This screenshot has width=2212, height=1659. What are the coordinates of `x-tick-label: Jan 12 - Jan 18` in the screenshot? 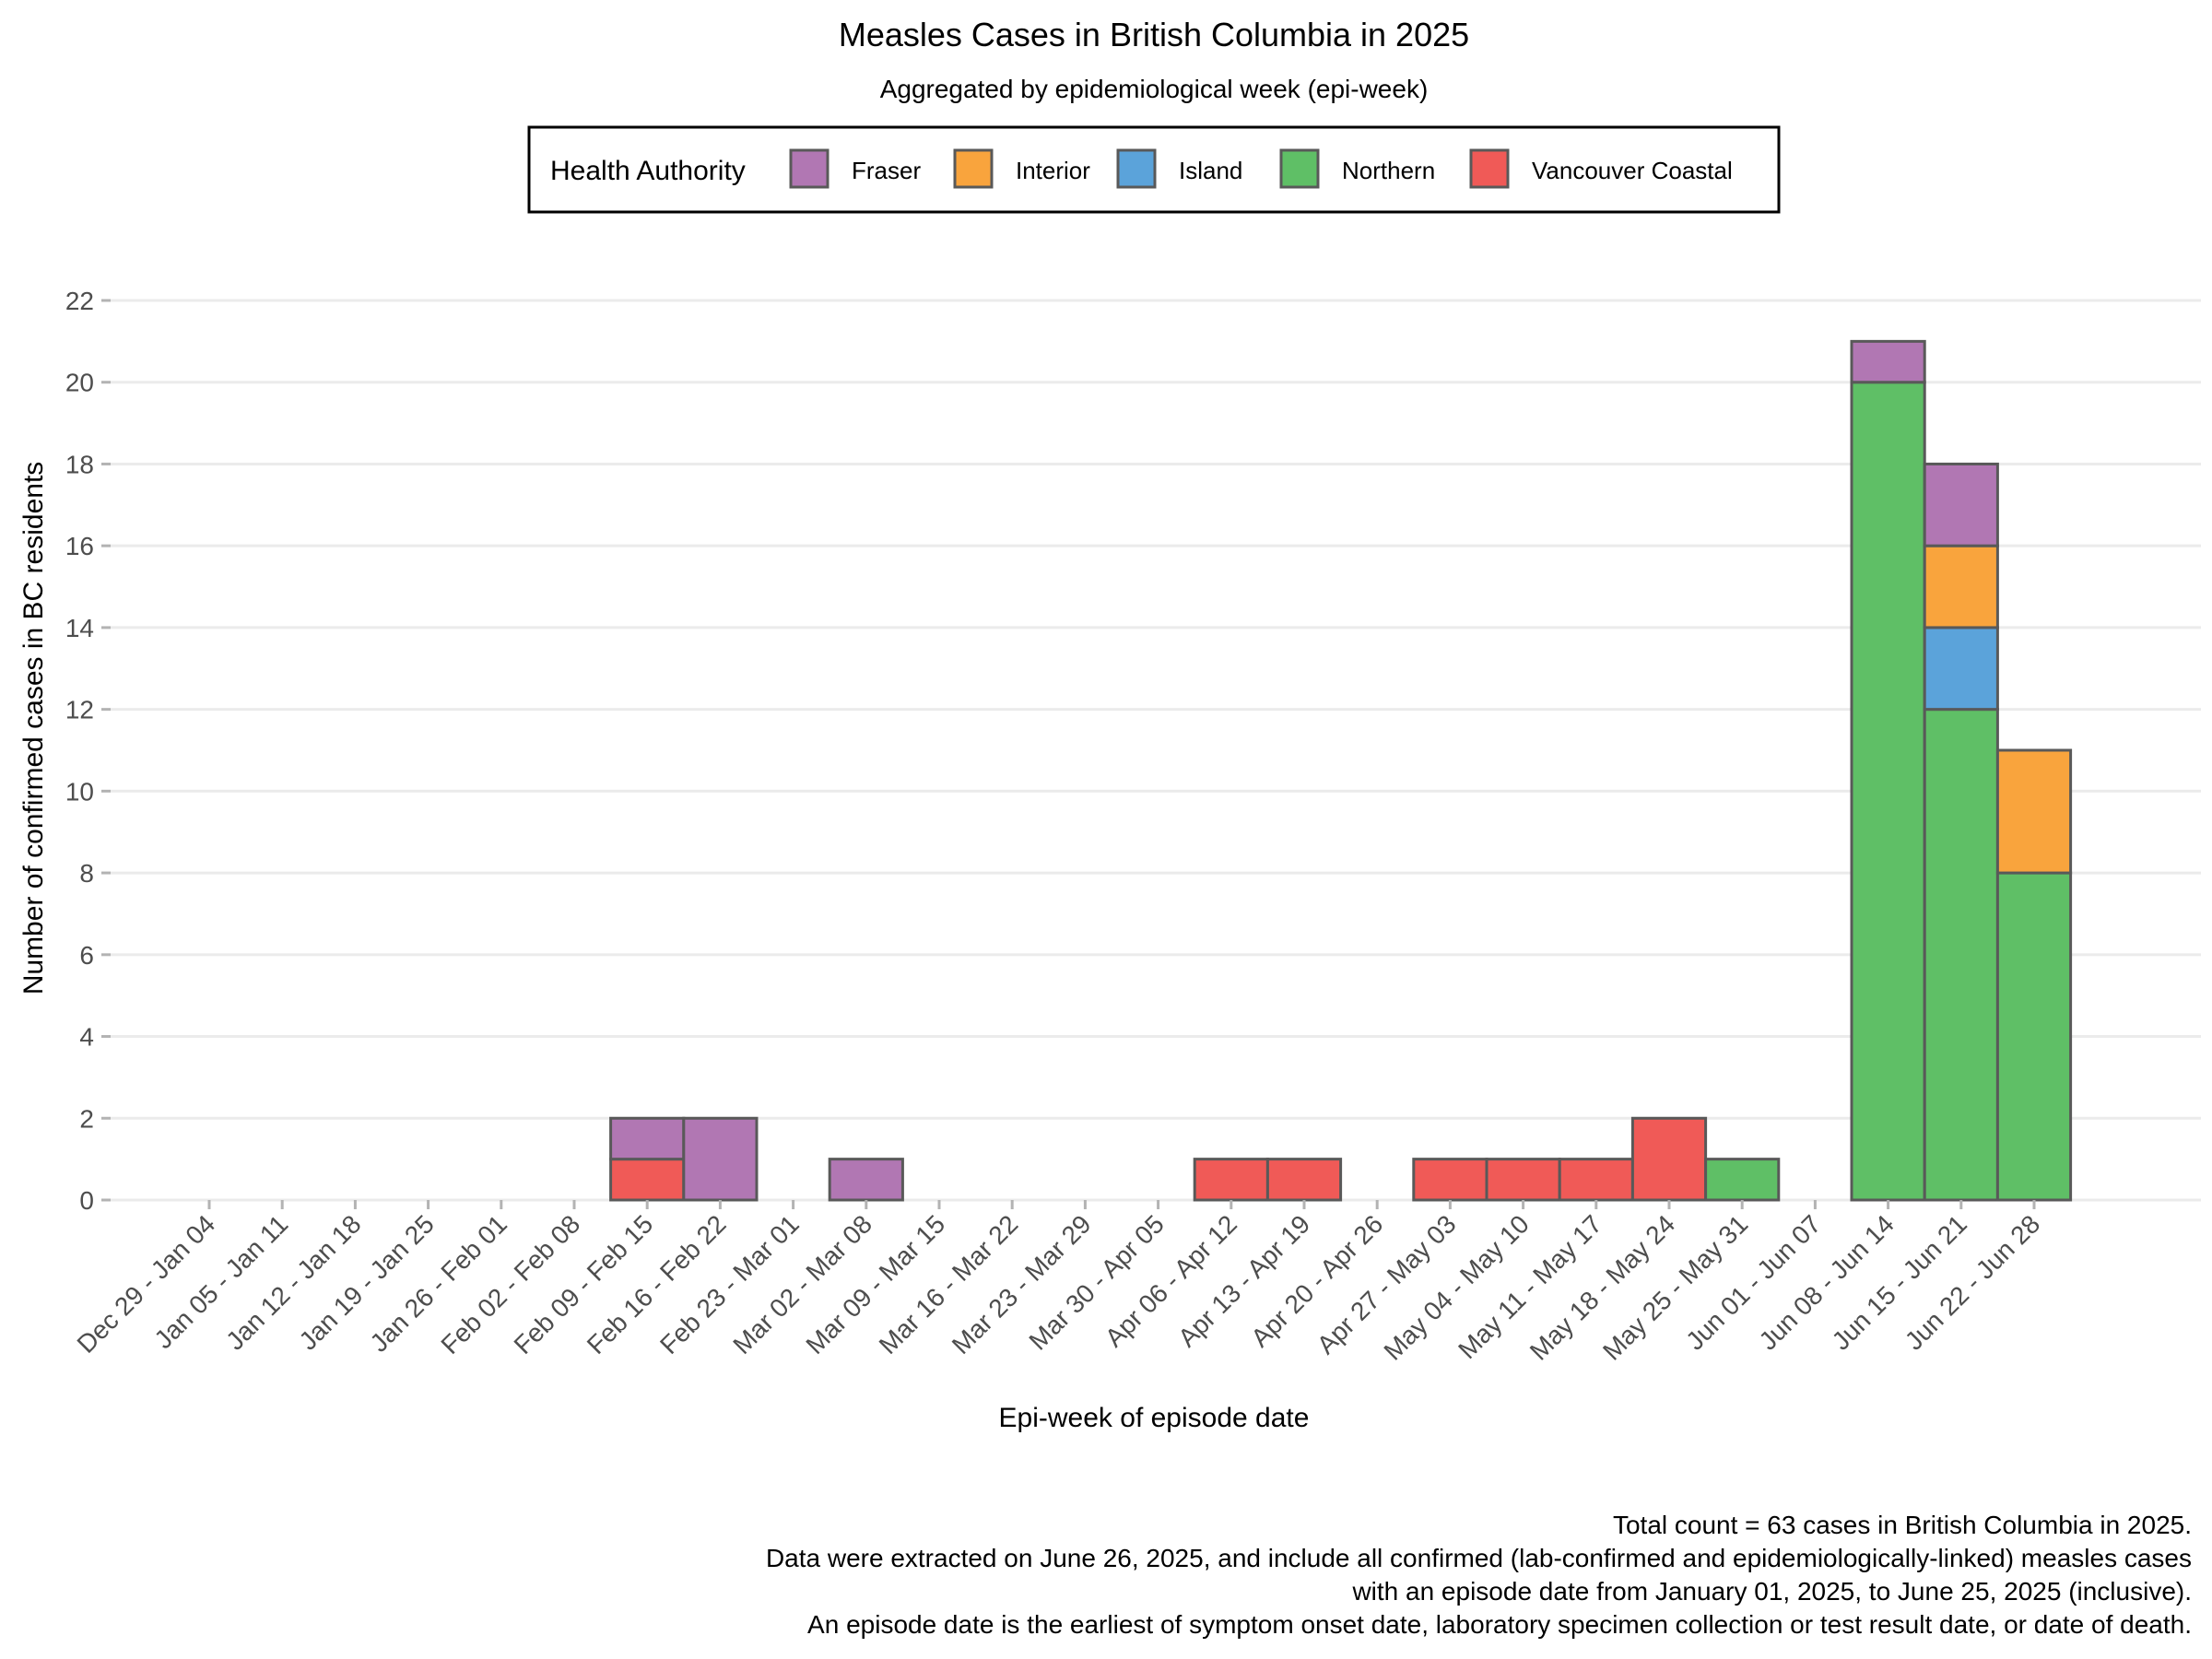 It's located at (293, 1282).